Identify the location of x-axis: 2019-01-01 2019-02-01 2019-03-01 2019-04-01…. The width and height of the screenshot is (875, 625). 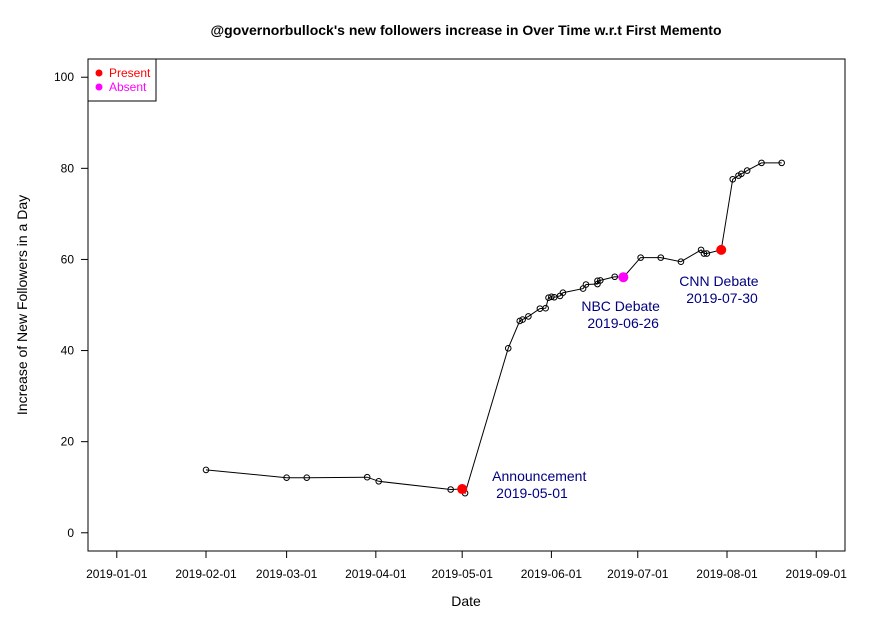
(467, 565).